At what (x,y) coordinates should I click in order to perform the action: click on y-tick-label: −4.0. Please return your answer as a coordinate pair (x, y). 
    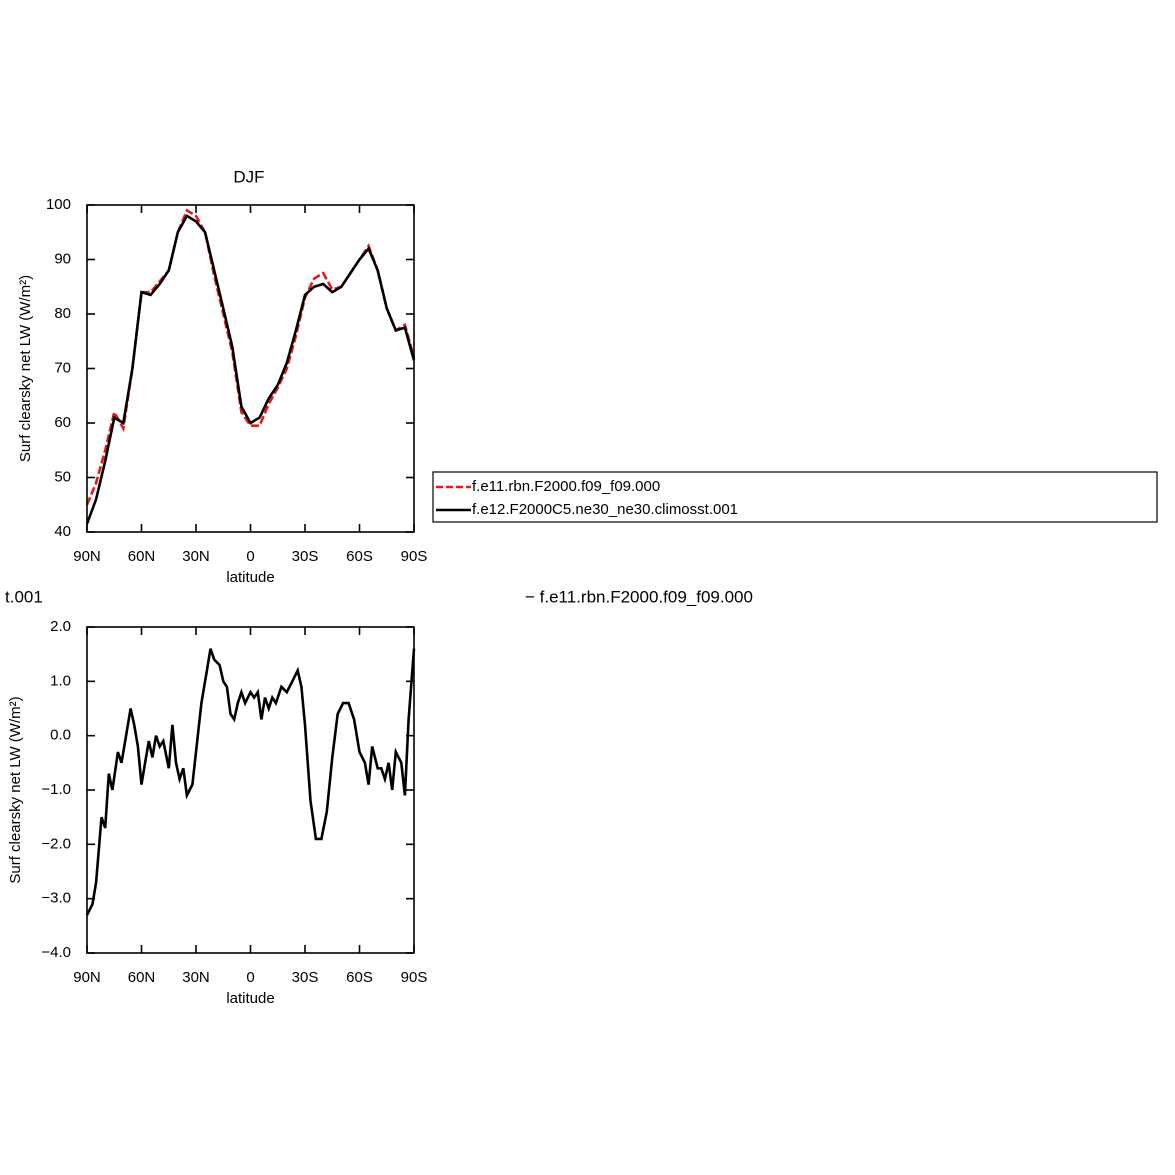
    Looking at the image, I should click on (56, 952).